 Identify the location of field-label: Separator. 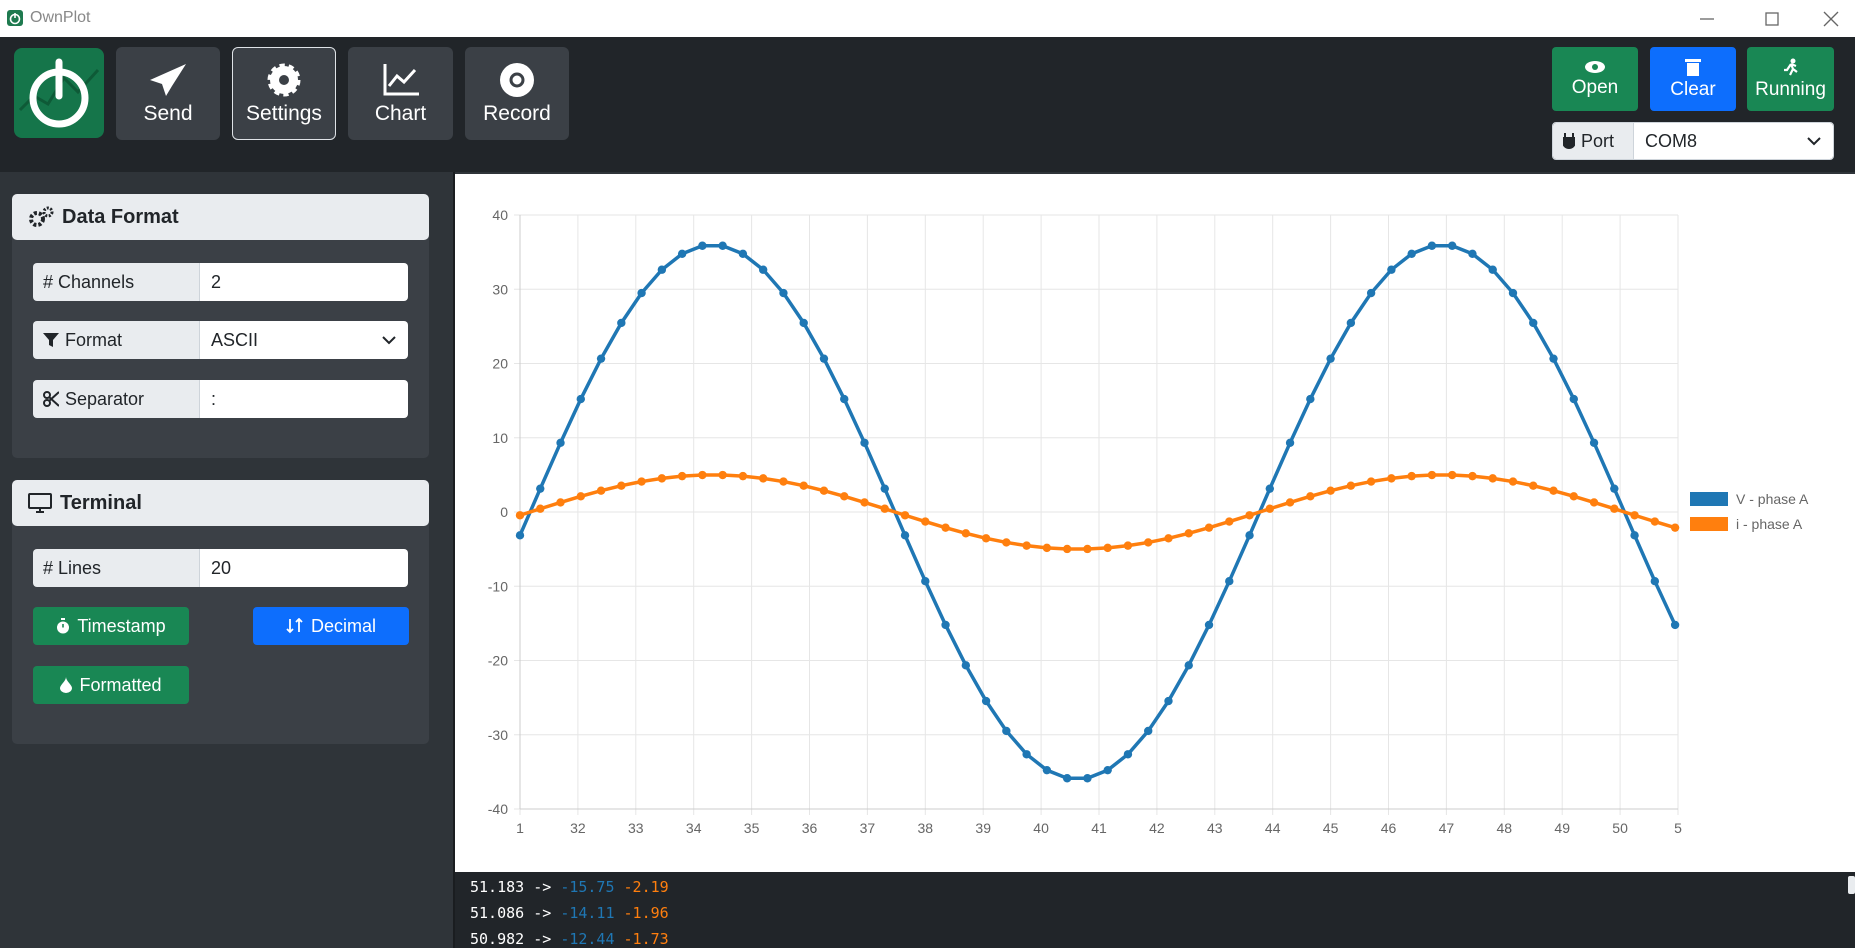
(105, 398).